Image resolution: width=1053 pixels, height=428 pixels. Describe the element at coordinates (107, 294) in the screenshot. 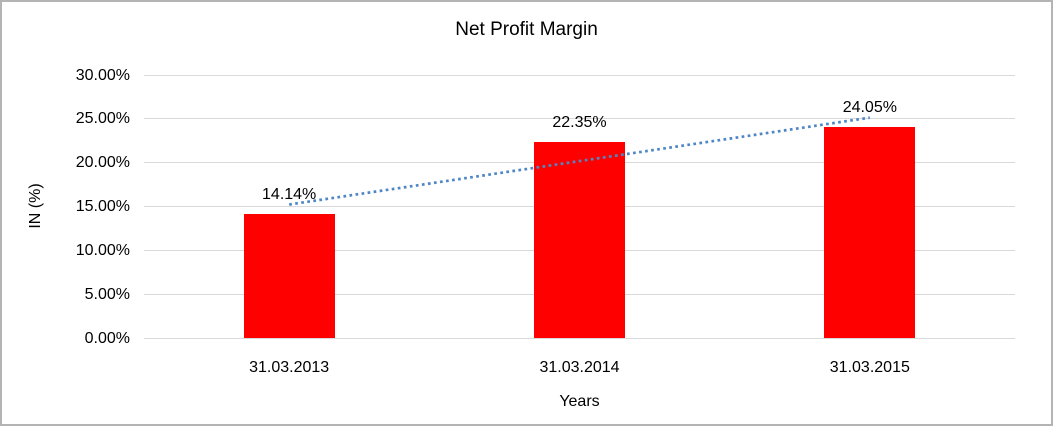

I see `y-axis-tick-label: 5.00%` at that location.